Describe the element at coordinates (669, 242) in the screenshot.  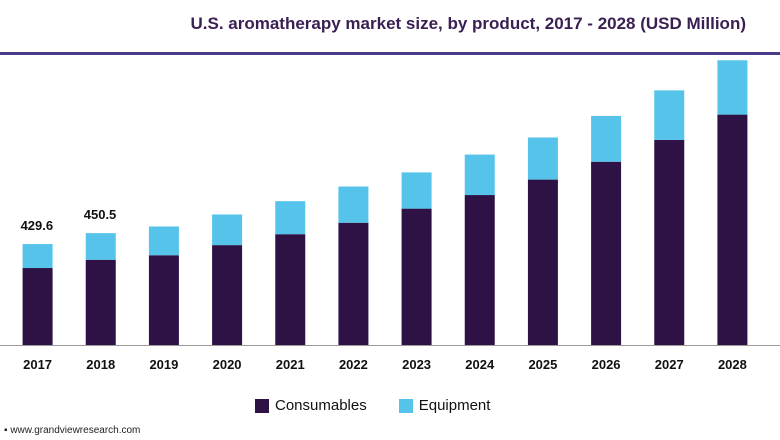
I see `bar-consumables-2027` at that location.